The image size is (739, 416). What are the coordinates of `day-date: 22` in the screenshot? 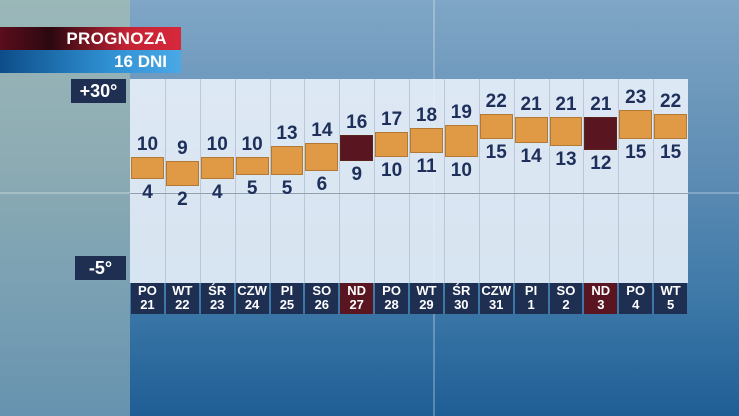 It's located at (182, 304).